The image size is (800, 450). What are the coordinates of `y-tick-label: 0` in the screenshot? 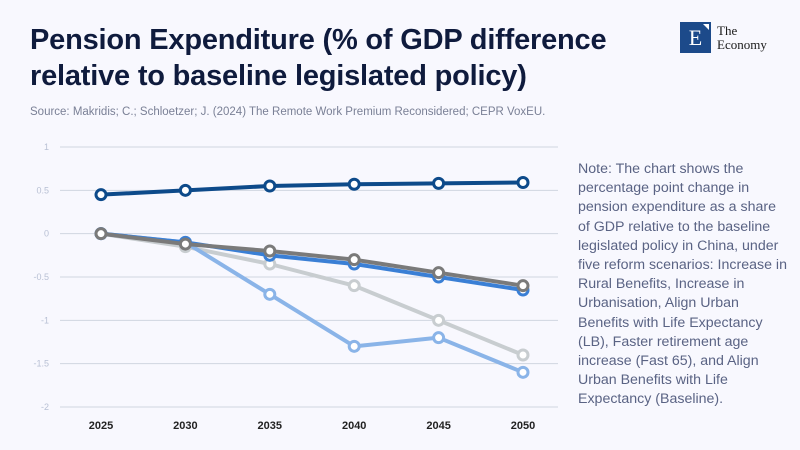 It's located at (46, 234).